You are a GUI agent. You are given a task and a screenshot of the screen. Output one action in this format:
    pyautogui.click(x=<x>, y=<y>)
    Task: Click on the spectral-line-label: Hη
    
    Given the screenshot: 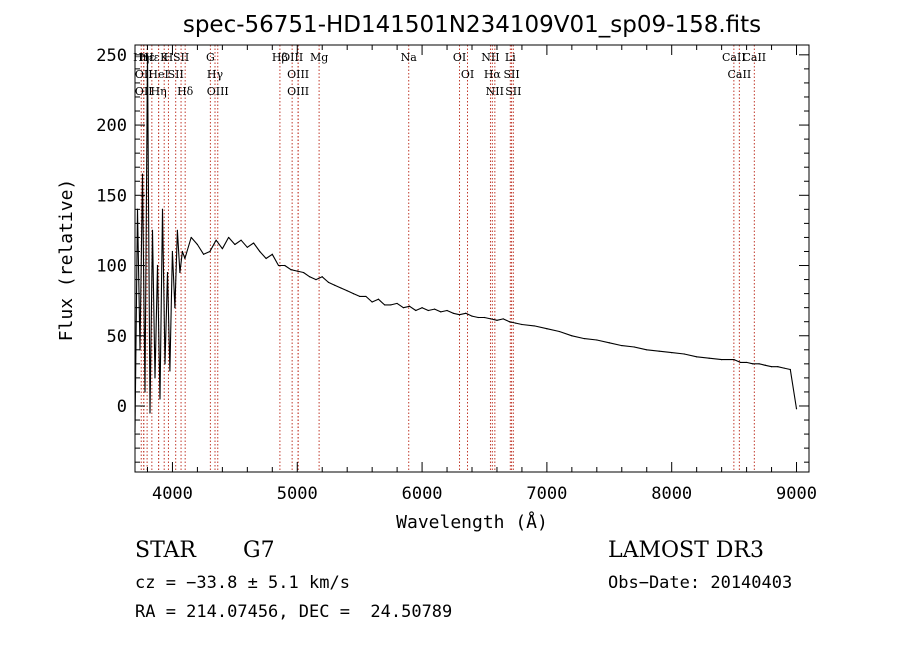 What is the action you would take?
    pyautogui.click(x=141, y=57)
    